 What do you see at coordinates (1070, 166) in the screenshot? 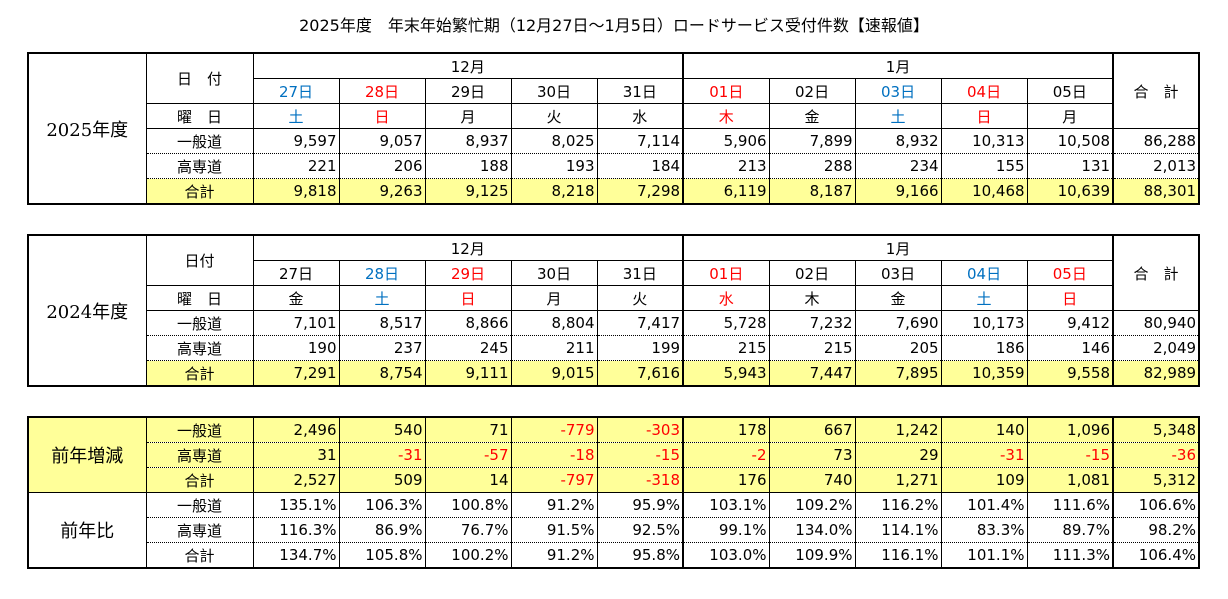
I see `value-cell: 131` at bounding box center [1070, 166].